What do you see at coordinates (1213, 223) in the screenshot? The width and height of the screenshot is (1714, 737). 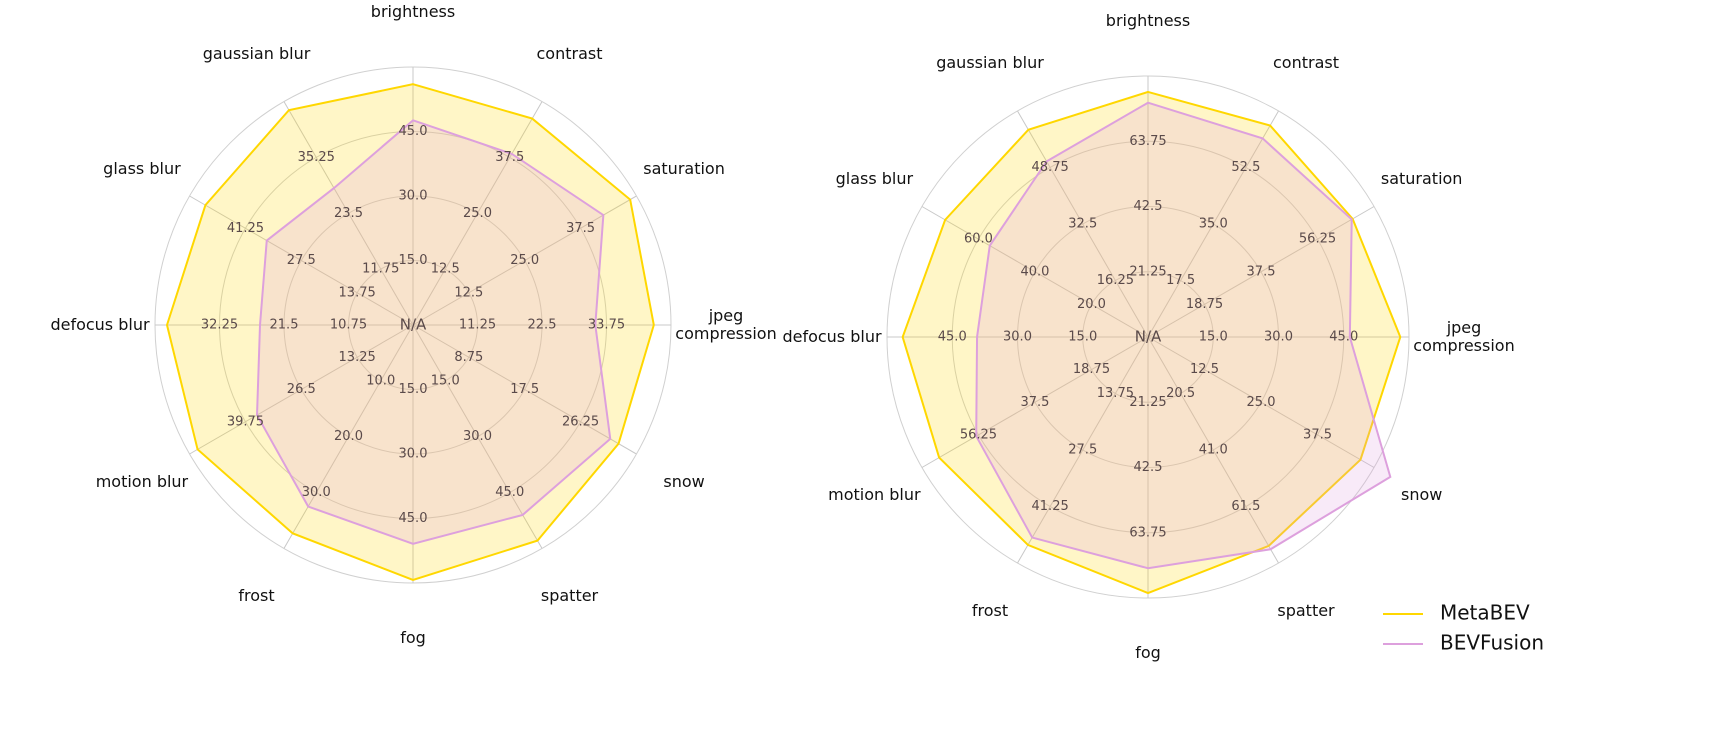 I see `tick-label: 35.0` at bounding box center [1213, 223].